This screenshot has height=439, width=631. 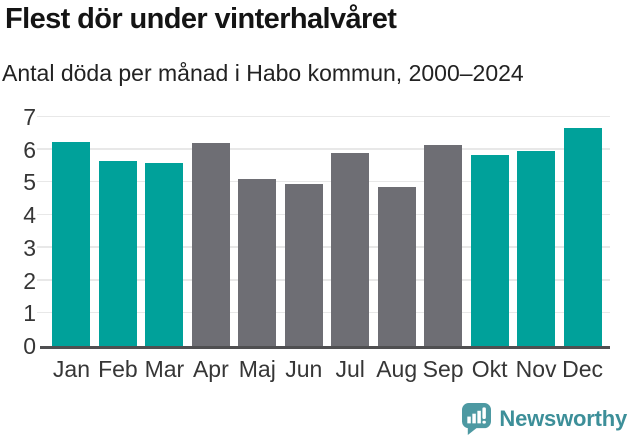 What do you see at coordinates (29, 117) in the screenshot?
I see `y-tick-label: 7` at bounding box center [29, 117].